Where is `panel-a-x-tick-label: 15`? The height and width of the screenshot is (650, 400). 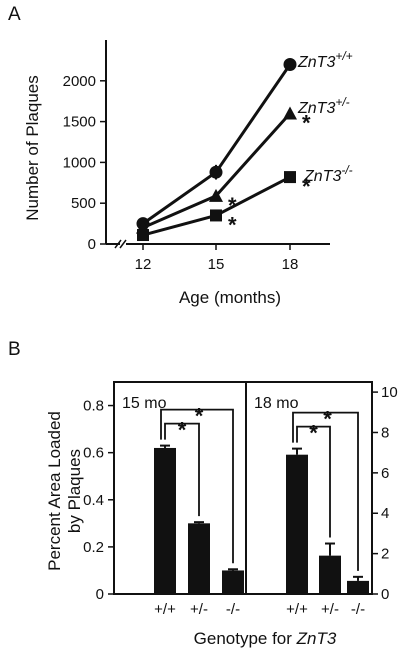 panel-a-x-tick-label: 15 is located at coordinates (216, 264).